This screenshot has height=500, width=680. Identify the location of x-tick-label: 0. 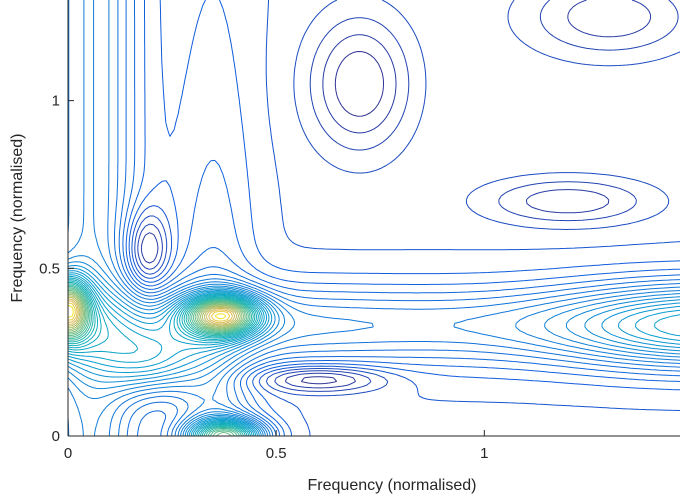
(68, 453).